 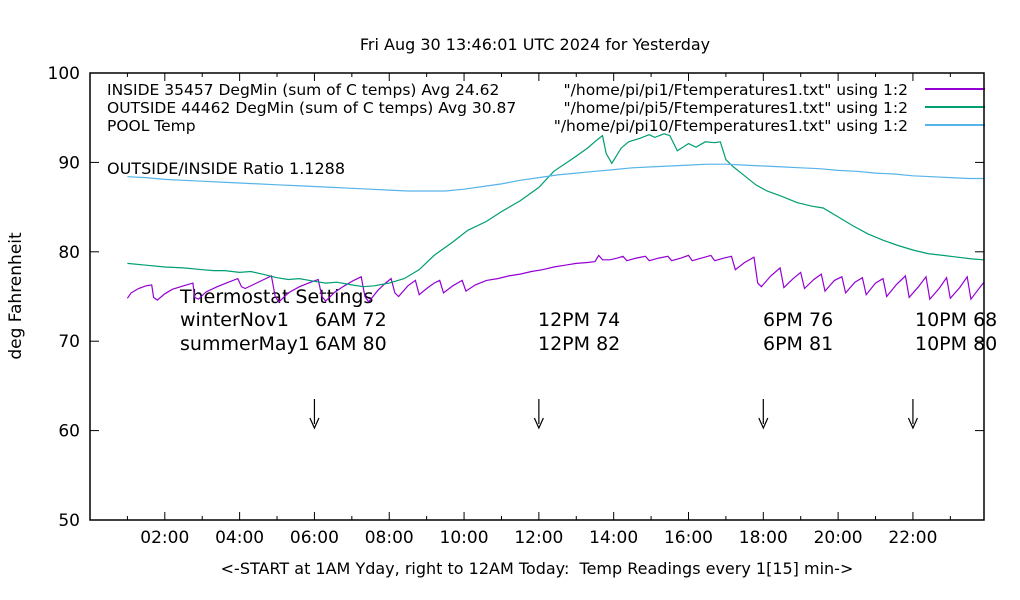 What do you see at coordinates (69, 253) in the screenshot?
I see `y-tick-label: 80` at bounding box center [69, 253].